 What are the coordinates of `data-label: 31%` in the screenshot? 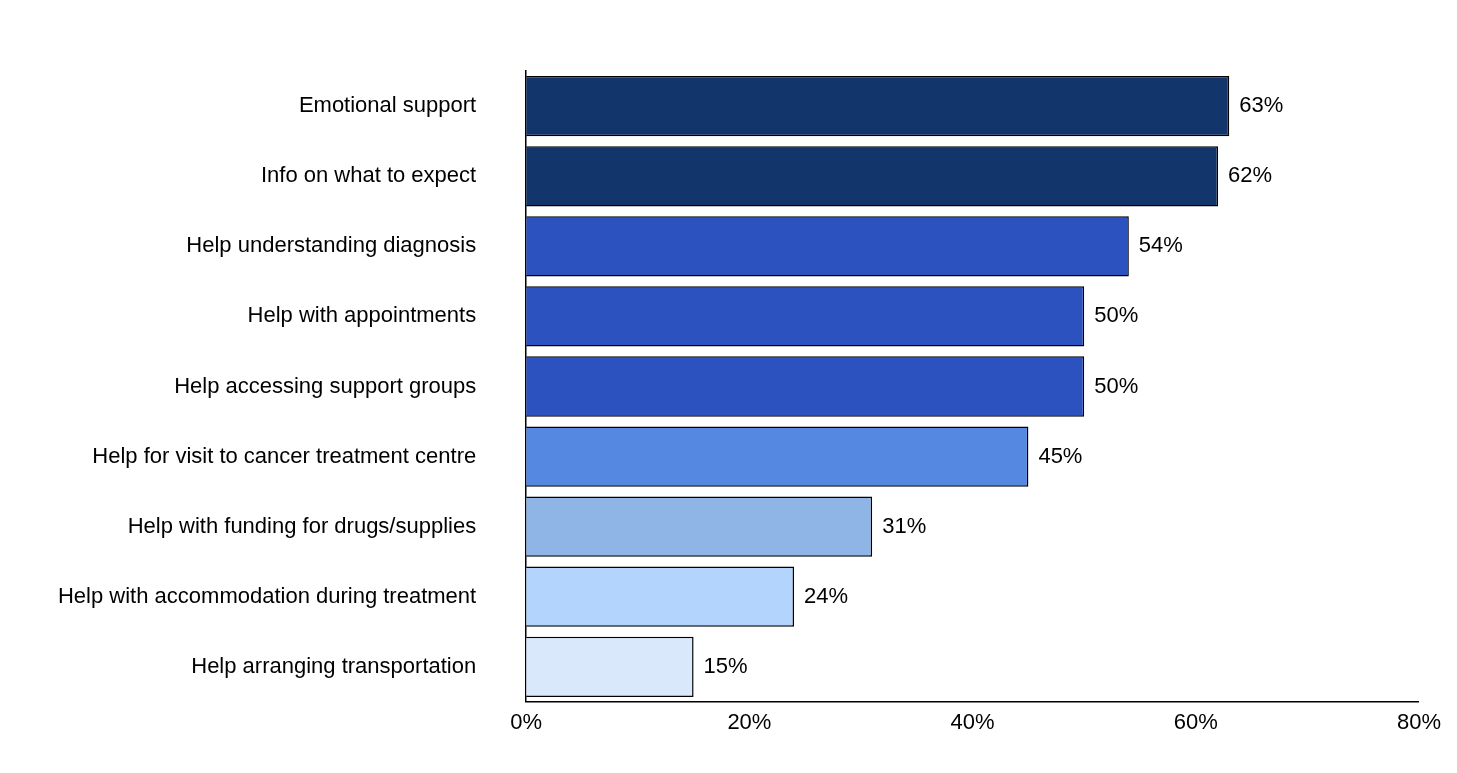 It's located at (904, 525).